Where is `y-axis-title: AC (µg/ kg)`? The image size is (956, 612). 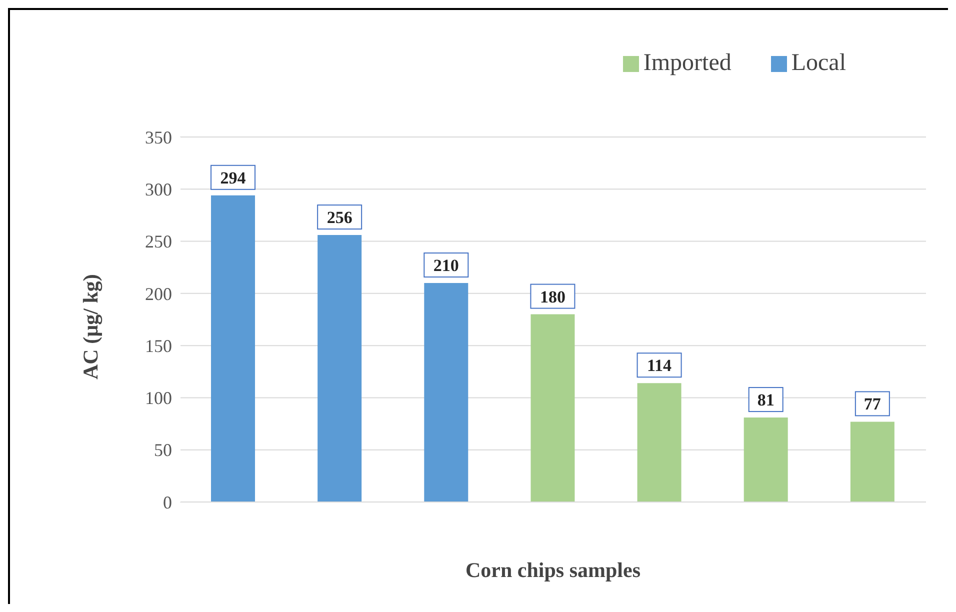
y-axis-title: AC (µg/ kg) is located at coordinates (90, 327).